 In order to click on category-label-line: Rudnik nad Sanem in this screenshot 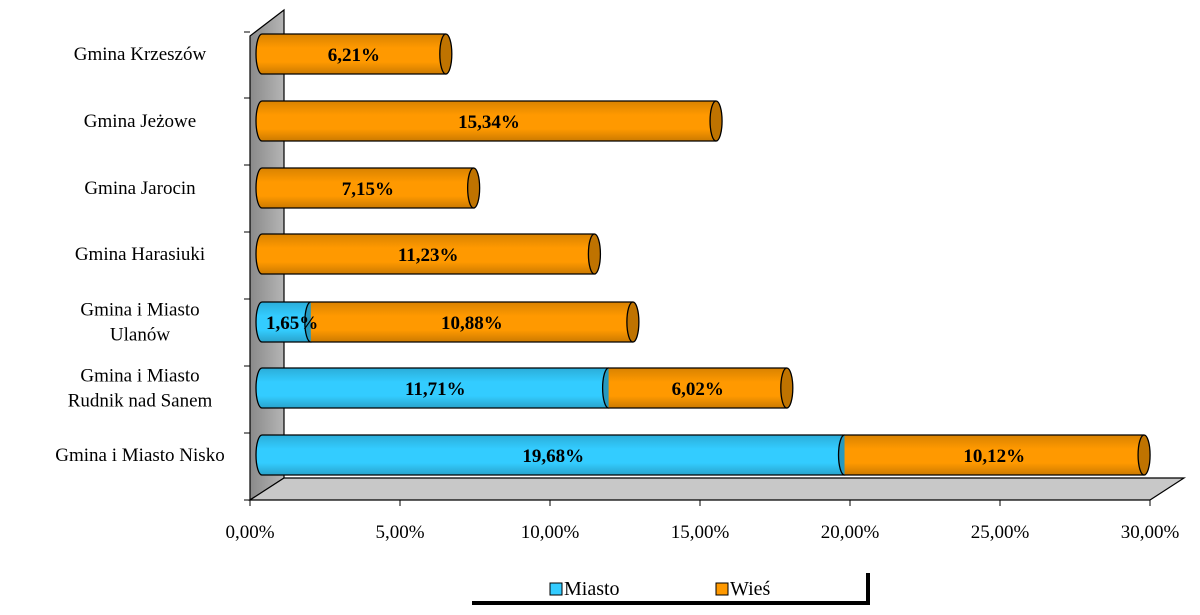, I will do `click(140, 401)`.